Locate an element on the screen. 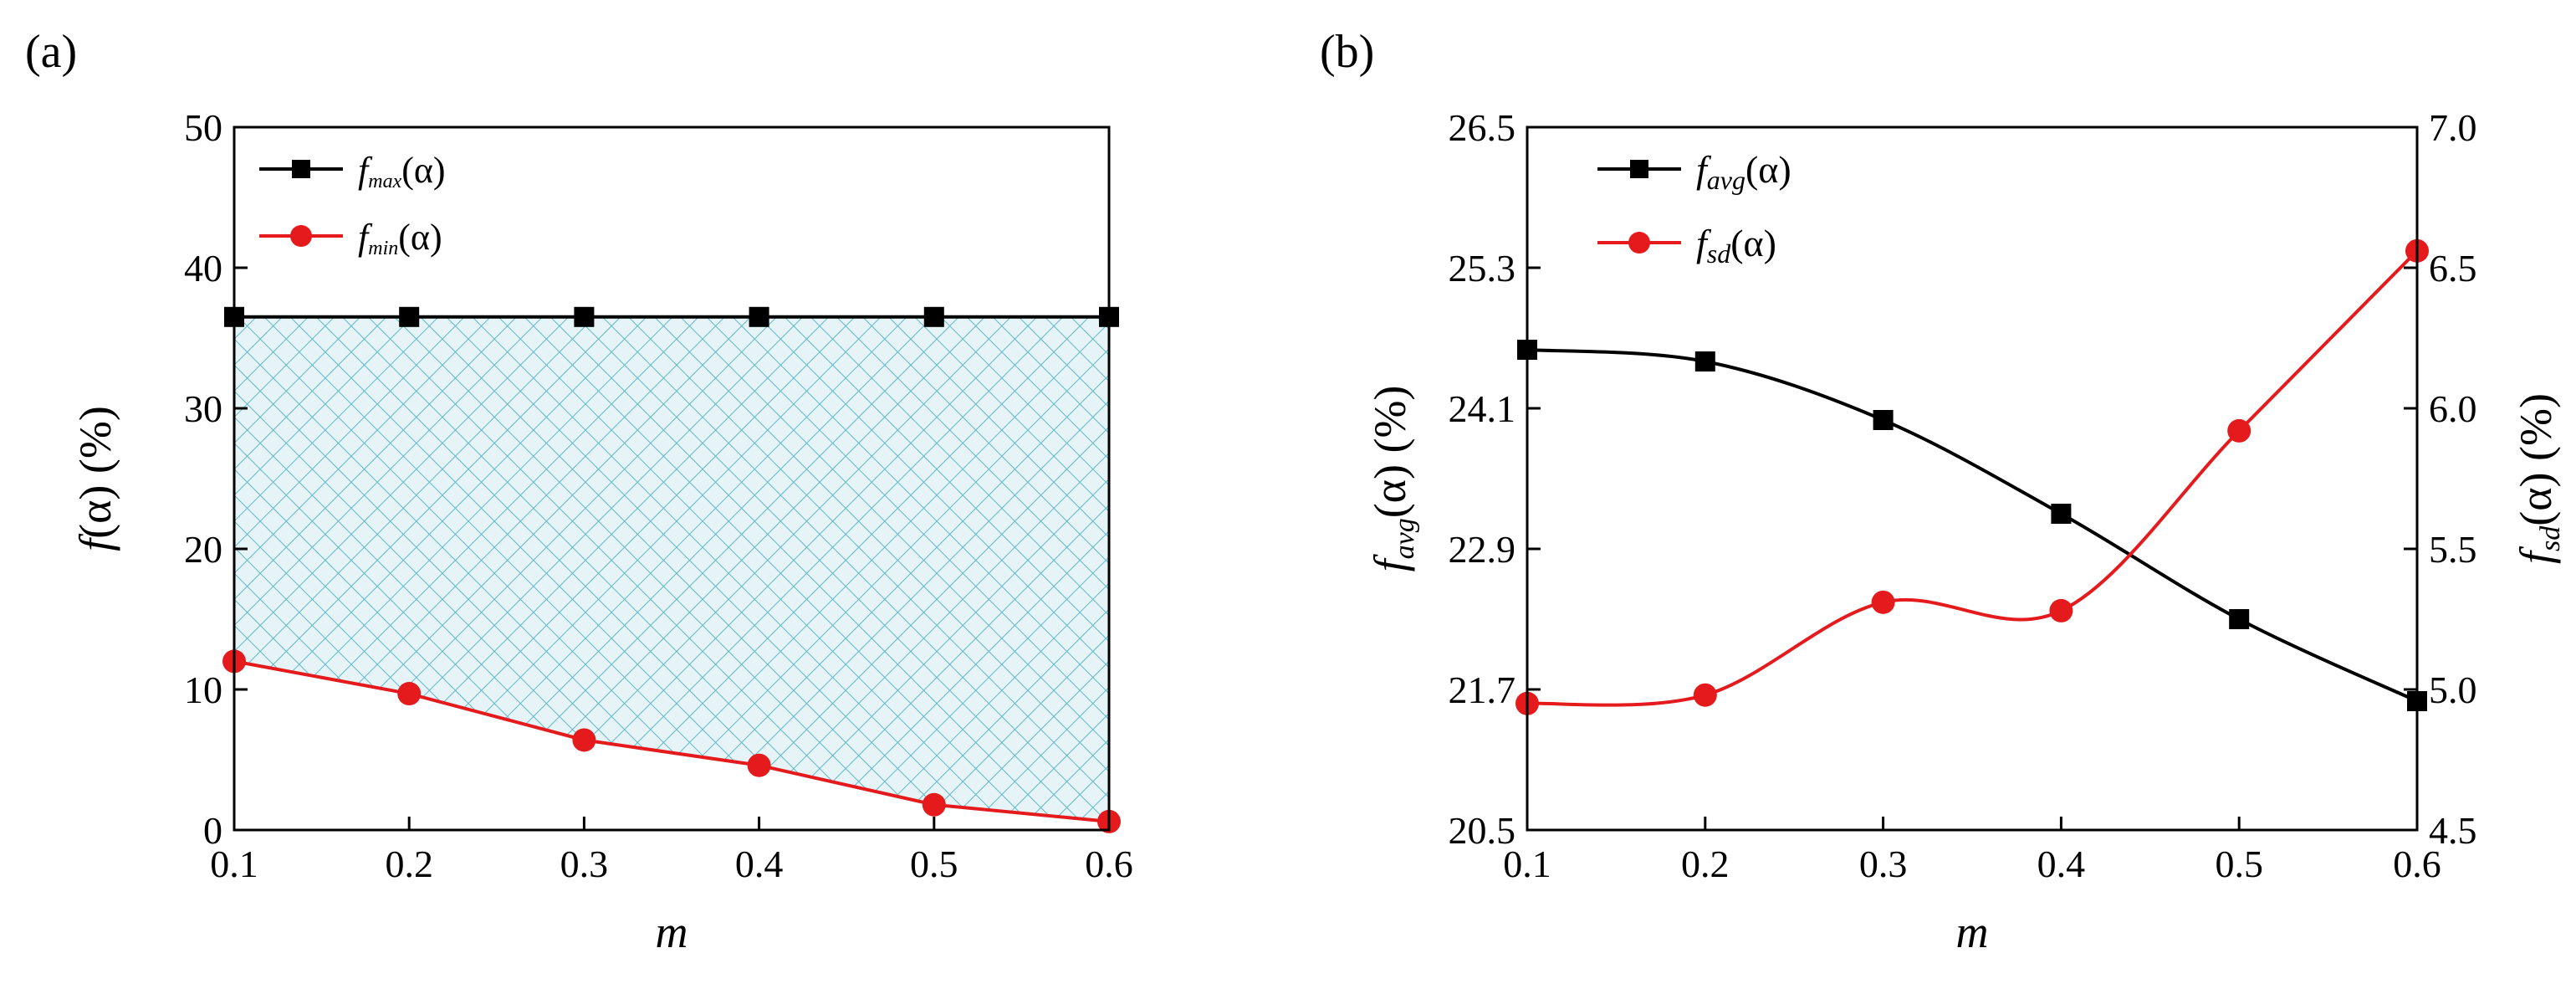 The image size is (2576, 994). legend-f-avg-sub: avg is located at coordinates (1726, 180).